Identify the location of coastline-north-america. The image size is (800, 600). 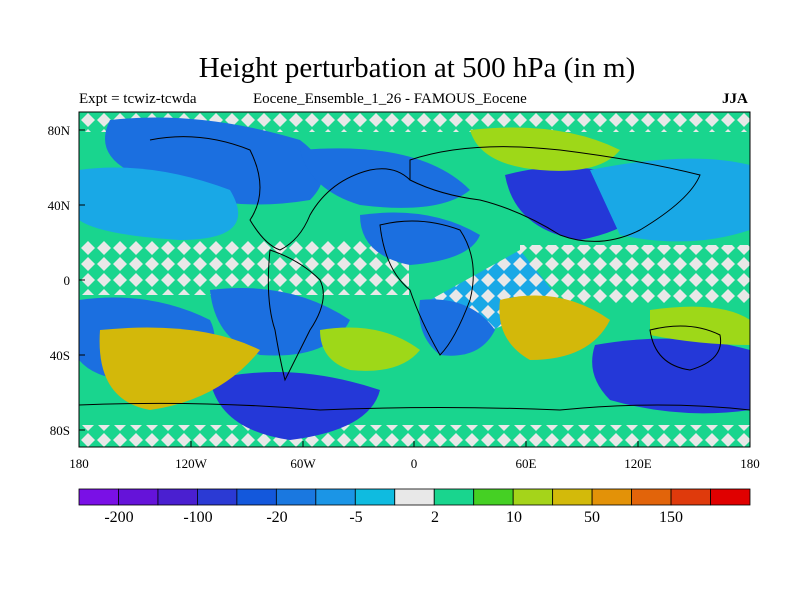
(280, 193).